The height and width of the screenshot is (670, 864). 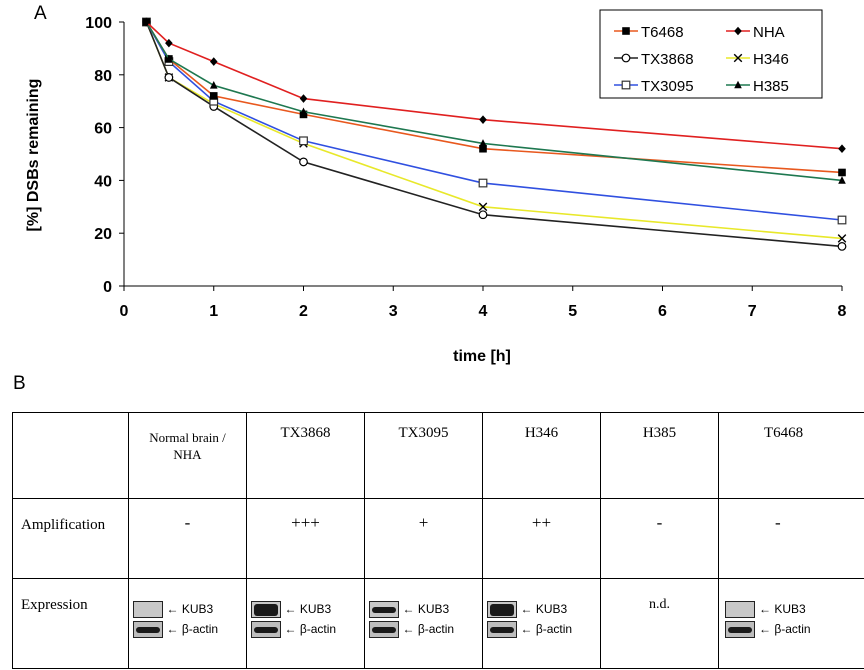 I want to click on expr-cell-tx3095: ← KUB3 ← β-actin, so click(x=423, y=623).